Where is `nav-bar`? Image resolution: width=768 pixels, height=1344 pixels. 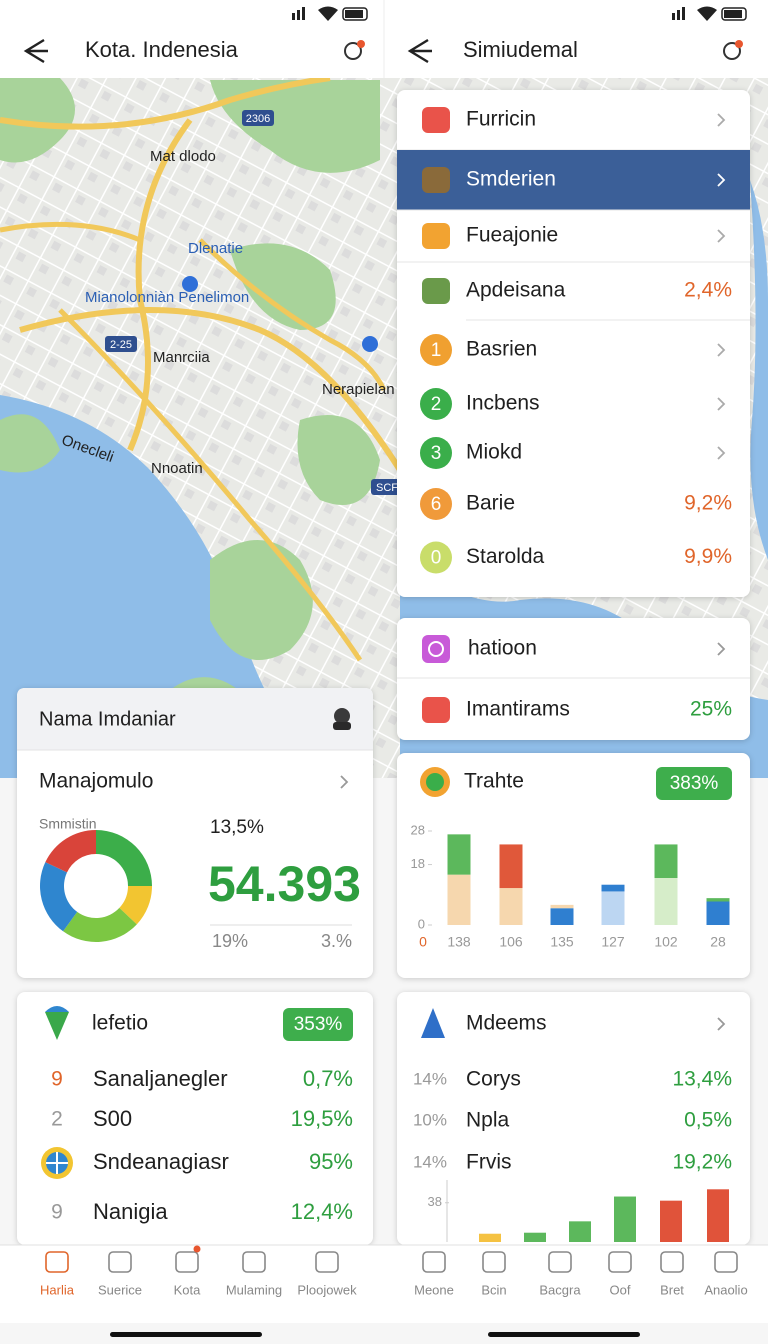
nav-bar is located at coordinates (576, 1284).